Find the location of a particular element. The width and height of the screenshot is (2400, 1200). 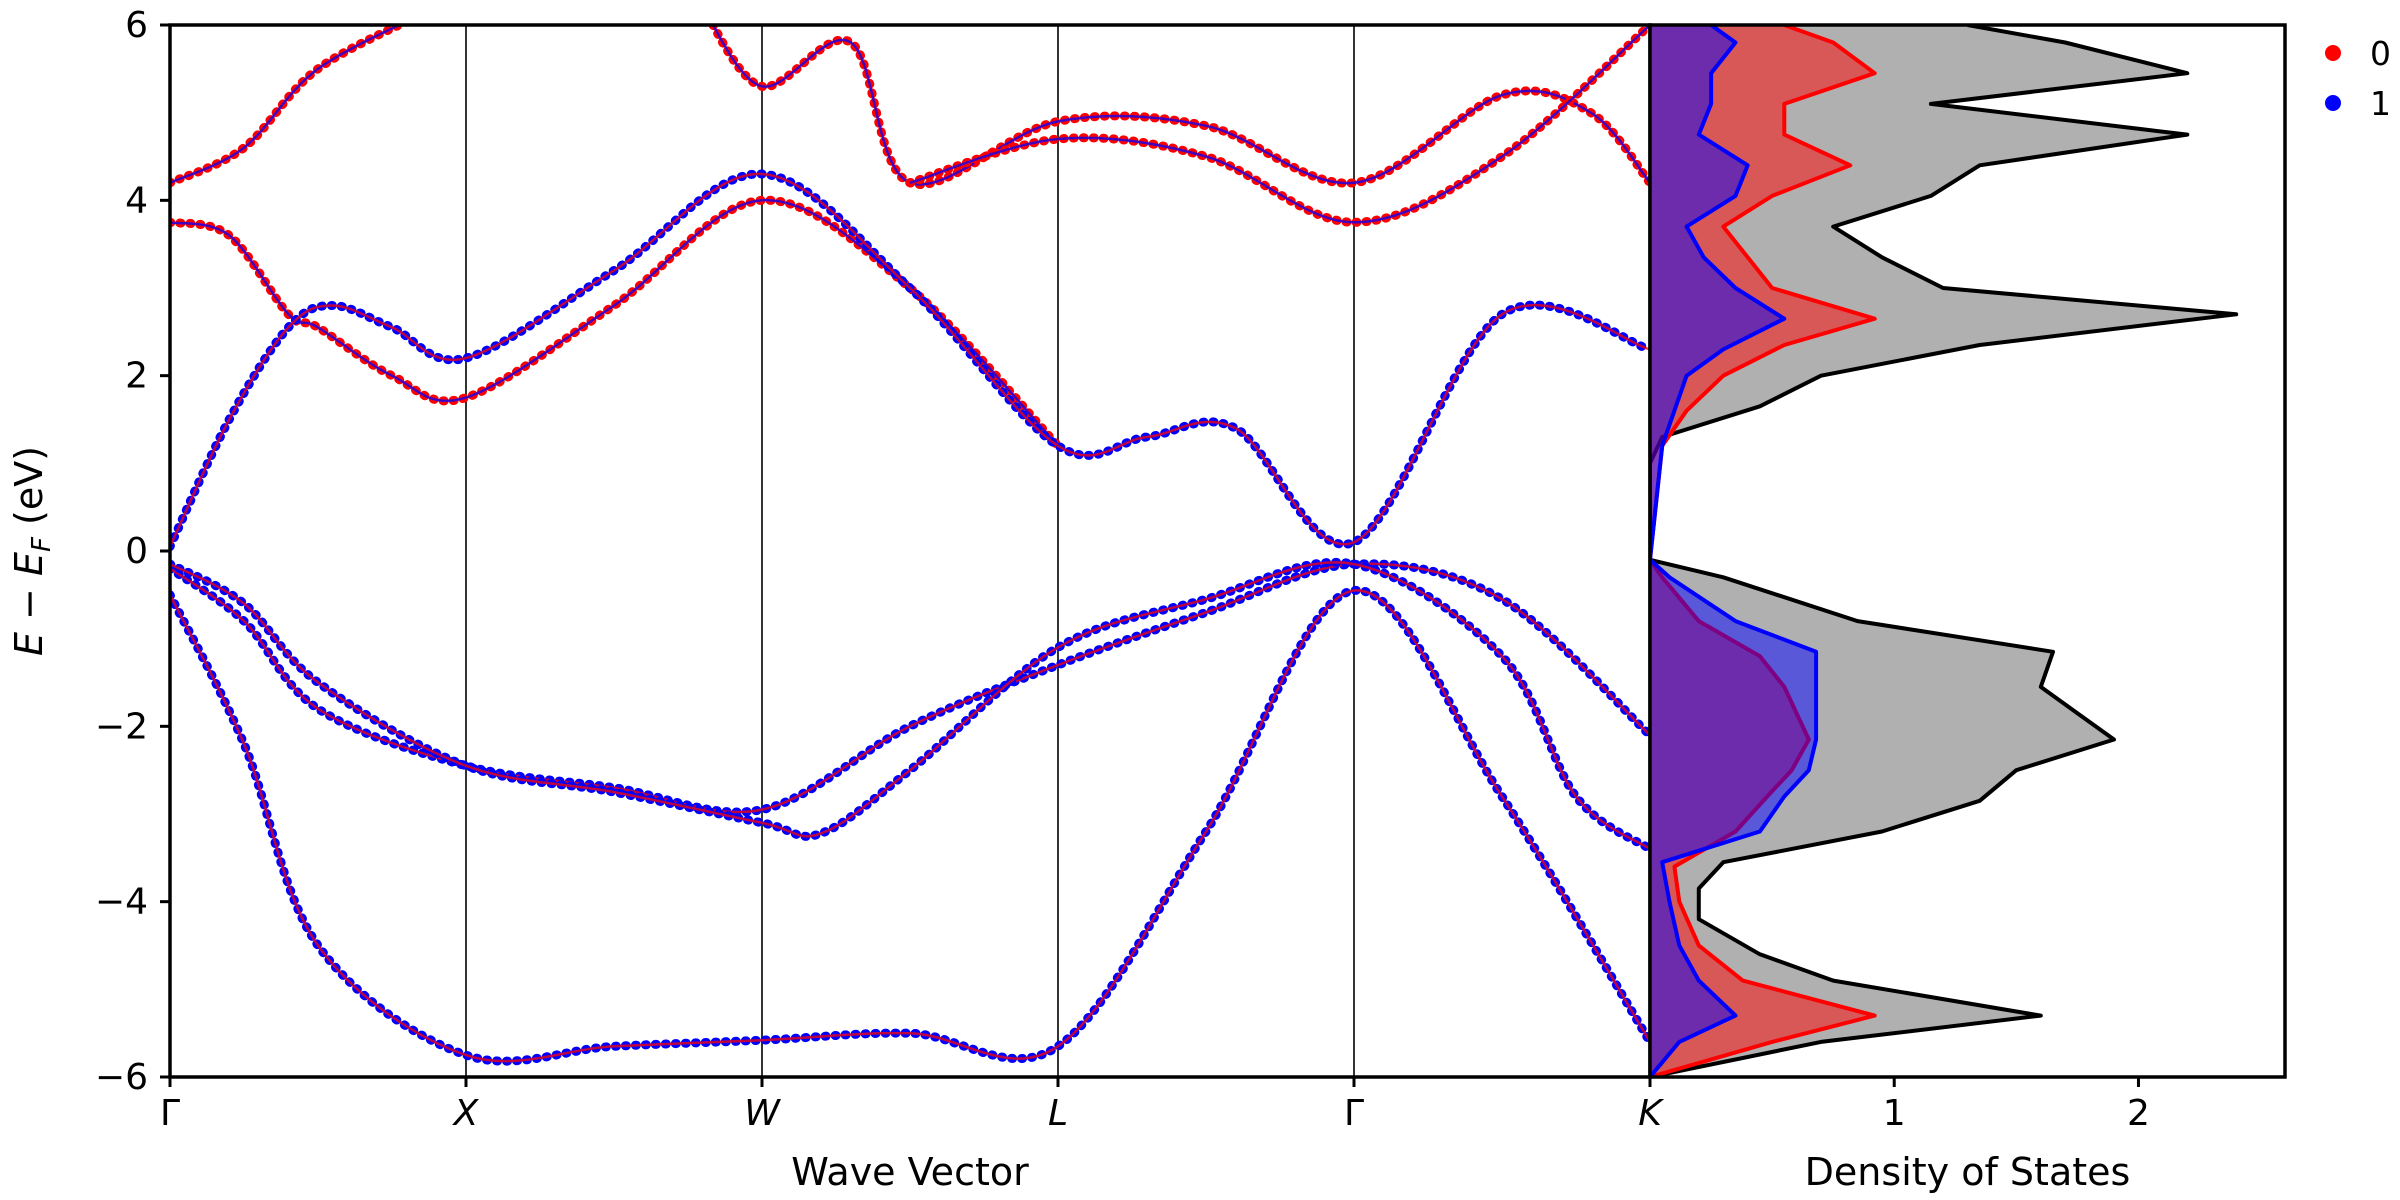

k-tick-label: X is located at coordinates (466, 1113).